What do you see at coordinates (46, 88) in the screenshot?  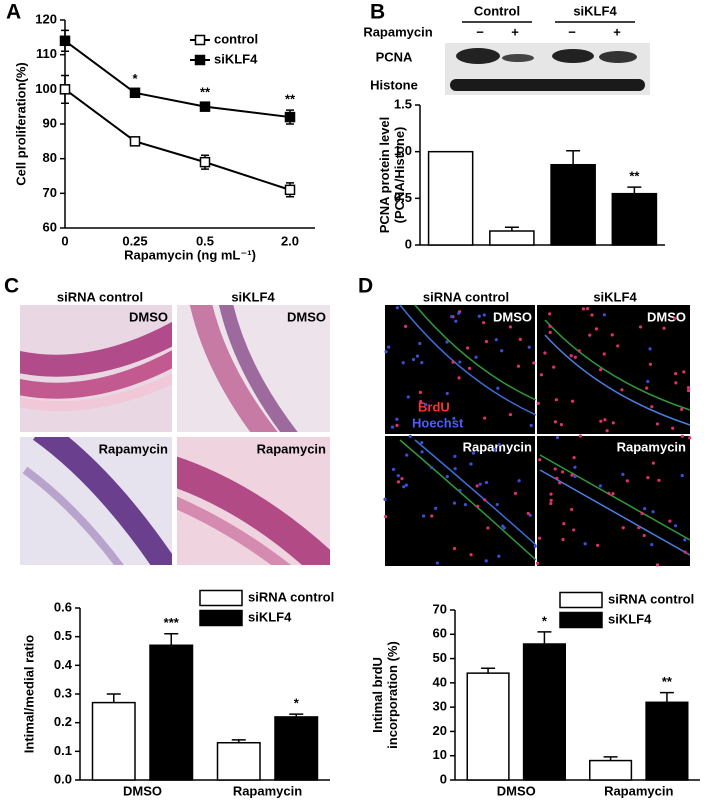 I see `y-tick-label: 100` at bounding box center [46, 88].